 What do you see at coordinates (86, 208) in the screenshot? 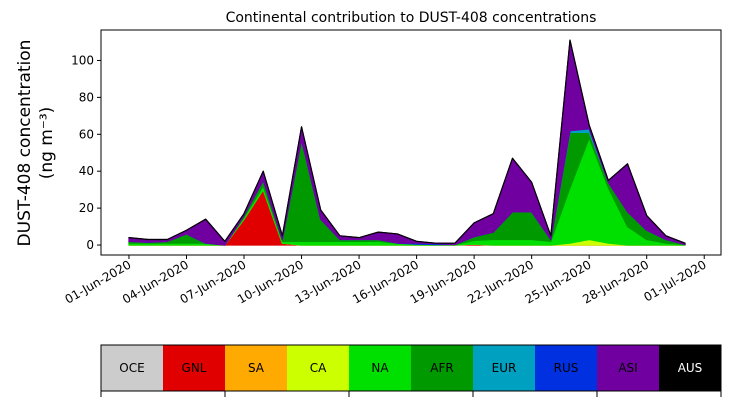
I see `y-tick-label: 20` at bounding box center [86, 208].